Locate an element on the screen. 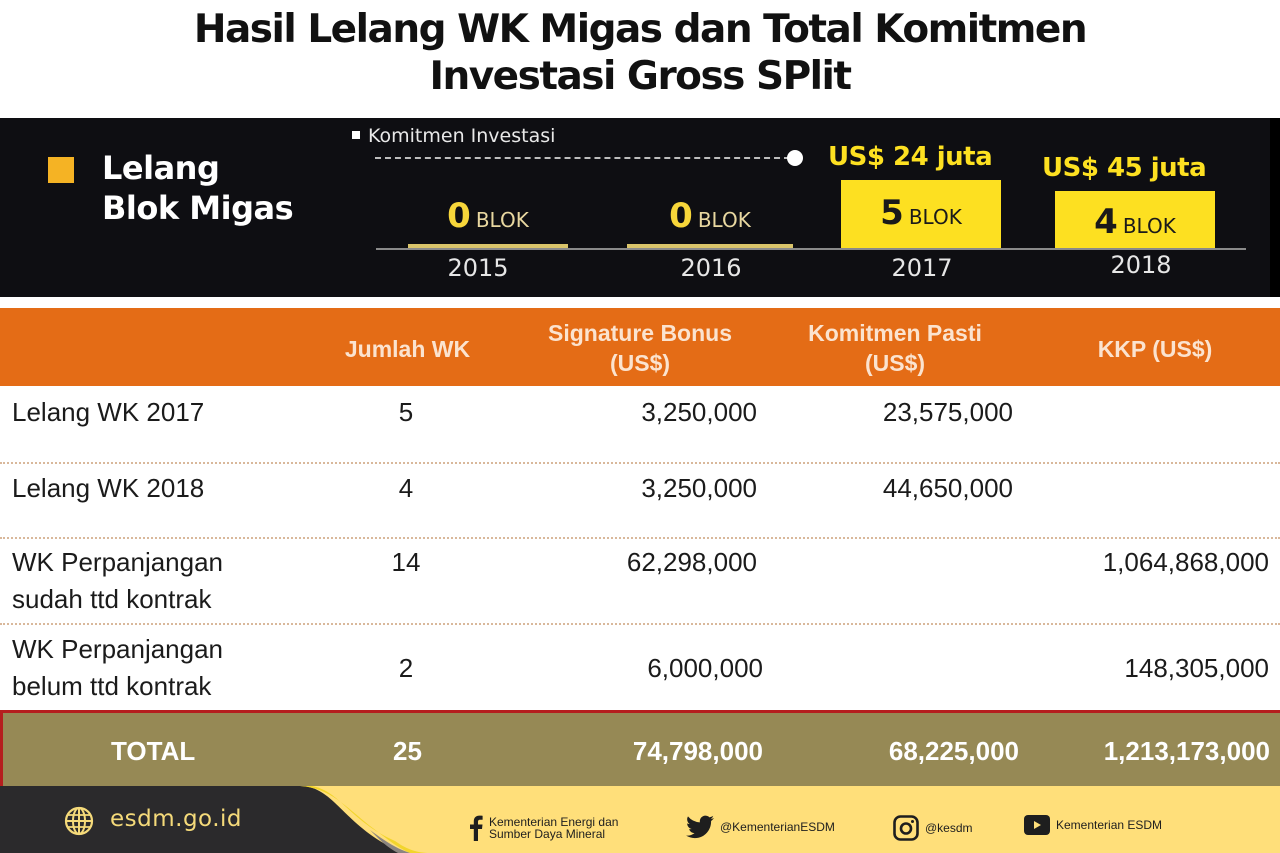  bar-2018 is located at coordinates (1135, 219).